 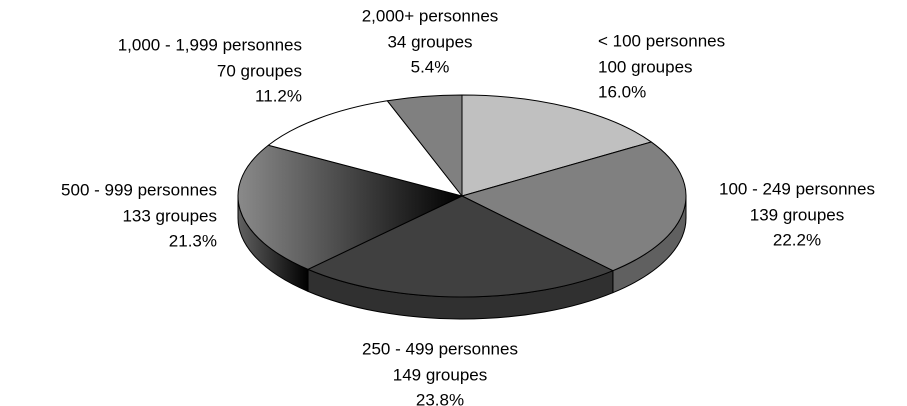 What do you see at coordinates (259, 70) in the screenshot?
I see `label-groups: 70 groupes` at bounding box center [259, 70].